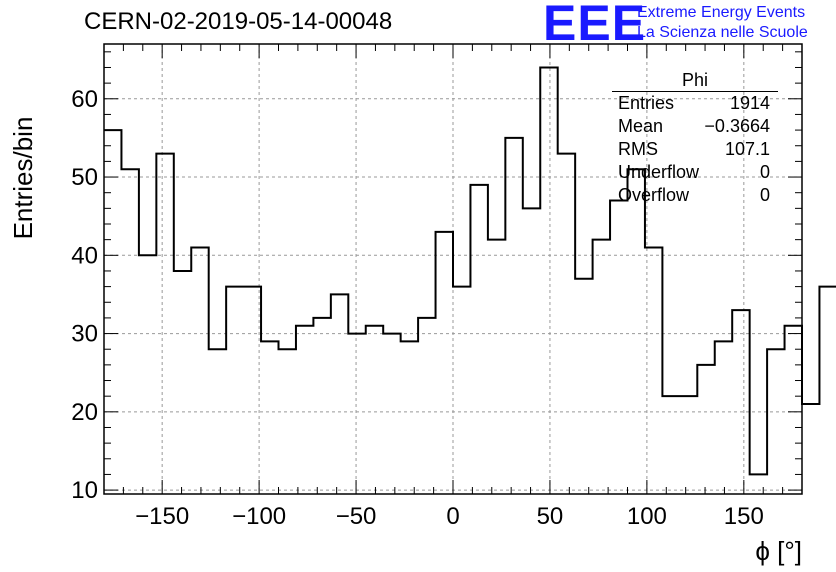 This screenshot has width=836, height=572. What do you see at coordinates (722, 32) in the screenshot?
I see `logo-subtitle-line2: La Scienza nelle Scuole` at bounding box center [722, 32].